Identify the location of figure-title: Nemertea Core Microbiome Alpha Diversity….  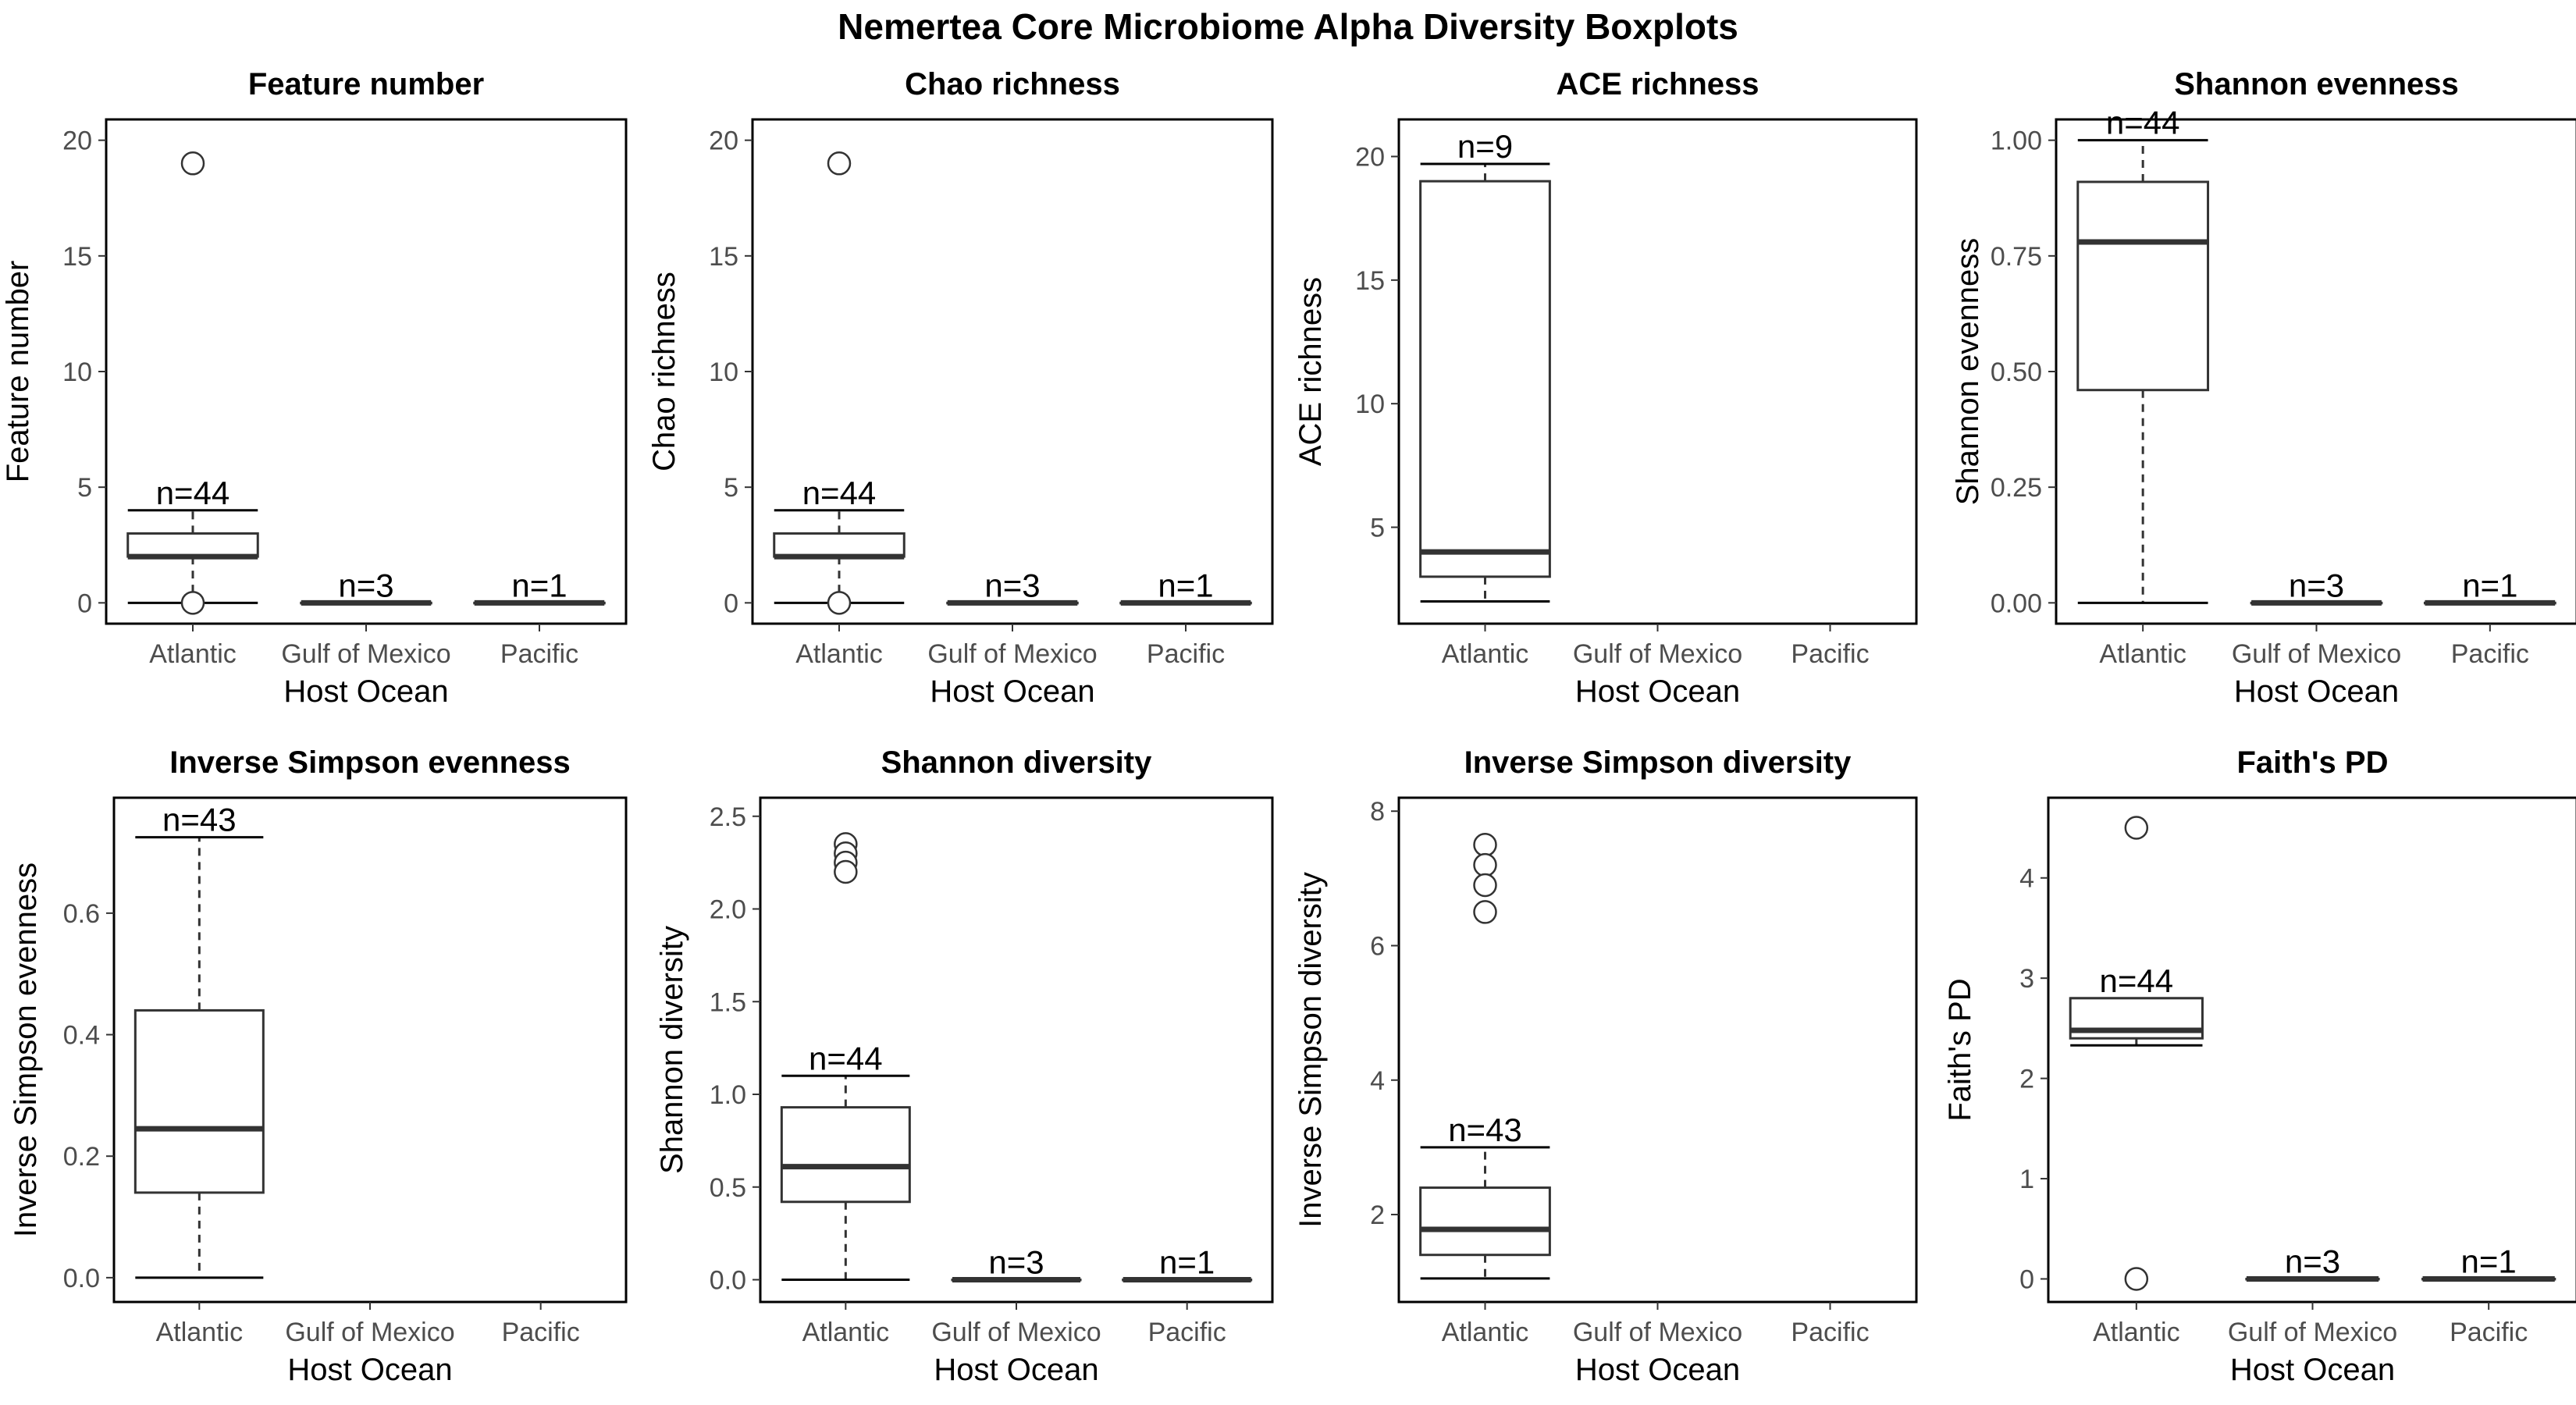
(1288, 26).